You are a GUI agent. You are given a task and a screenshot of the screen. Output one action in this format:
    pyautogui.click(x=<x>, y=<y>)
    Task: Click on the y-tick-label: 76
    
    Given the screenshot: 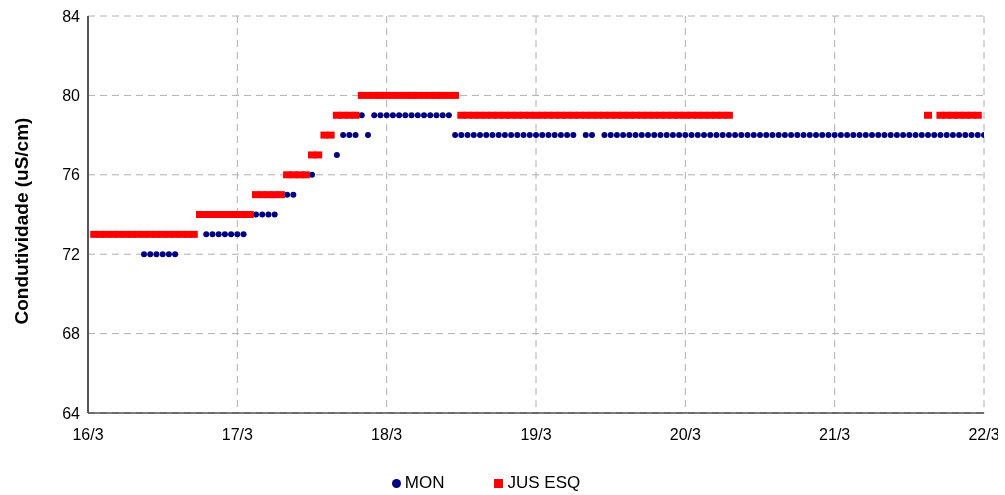 What is the action you would take?
    pyautogui.click(x=71, y=175)
    